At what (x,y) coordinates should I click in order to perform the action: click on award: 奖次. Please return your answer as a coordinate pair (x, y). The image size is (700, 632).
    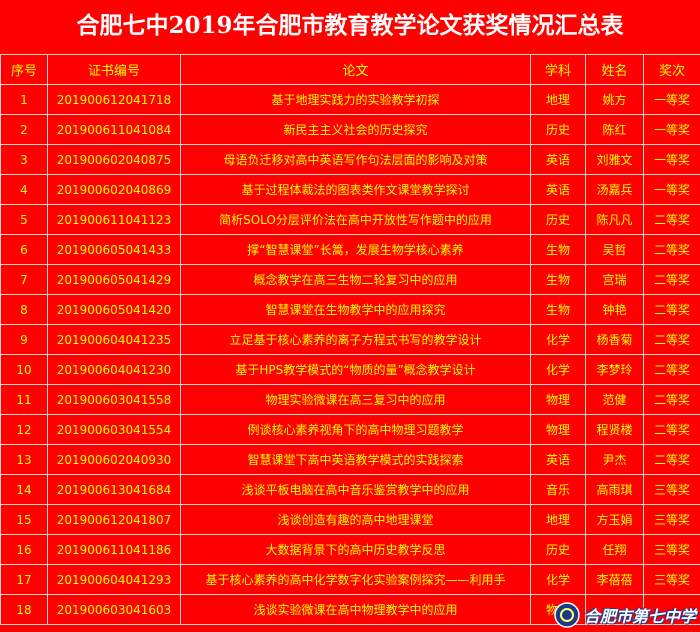
    Looking at the image, I should click on (671, 69).